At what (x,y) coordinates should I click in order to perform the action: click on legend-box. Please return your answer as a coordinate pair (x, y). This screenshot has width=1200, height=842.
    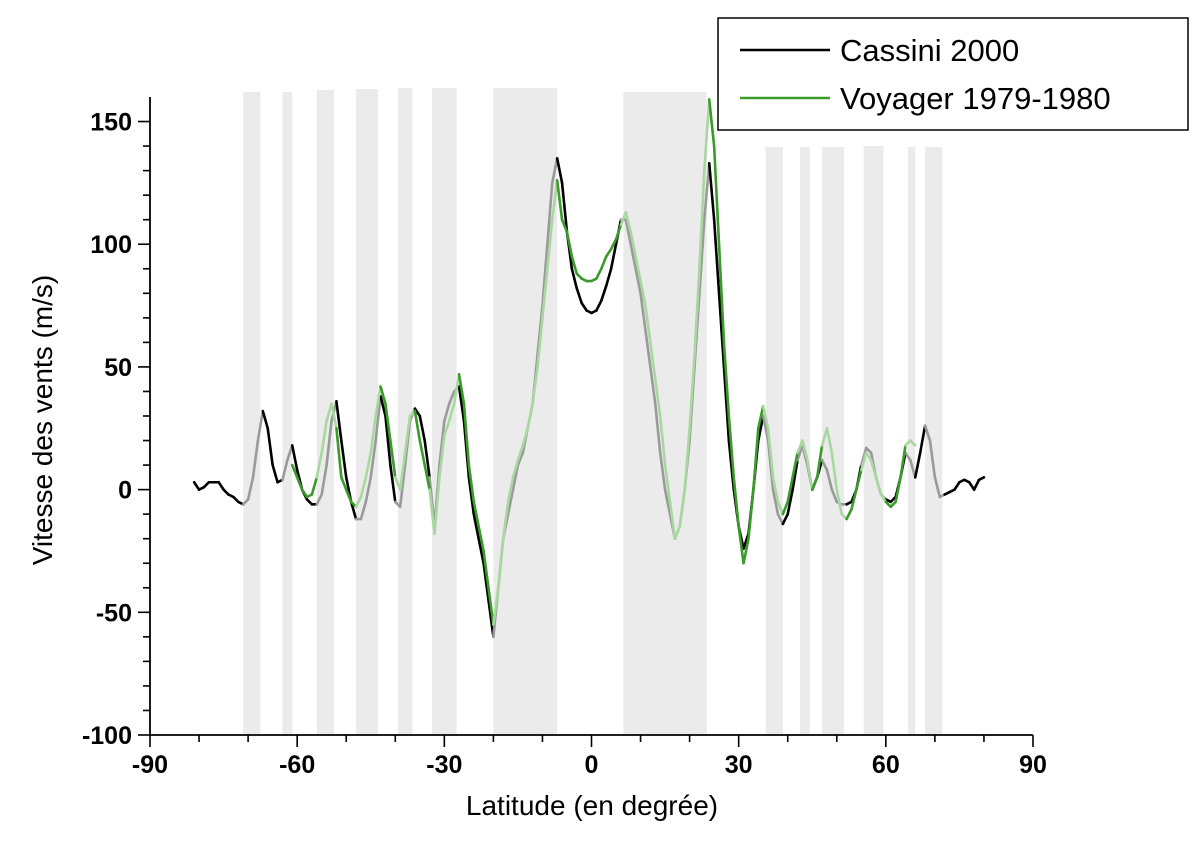
    Looking at the image, I should click on (953, 74).